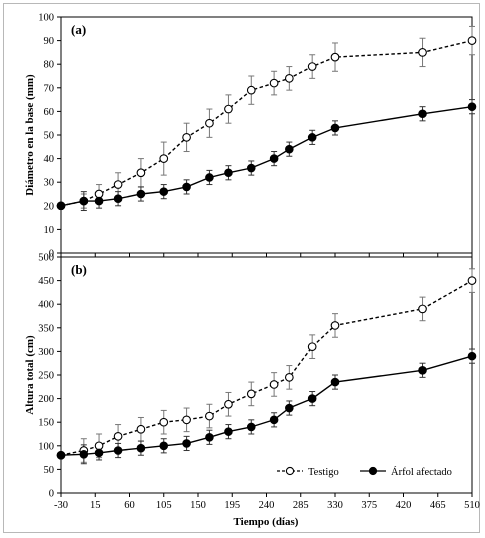 This screenshot has height=538, width=485. Describe the element at coordinates (49, 159) in the screenshot. I see `panel-a-y-tick-label: 40` at that location.